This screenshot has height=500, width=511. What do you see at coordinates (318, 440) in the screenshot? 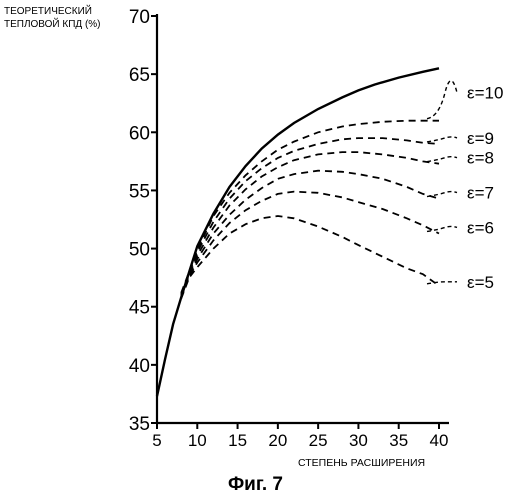
I see `x-tick-label: 25` at bounding box center [318, 440].